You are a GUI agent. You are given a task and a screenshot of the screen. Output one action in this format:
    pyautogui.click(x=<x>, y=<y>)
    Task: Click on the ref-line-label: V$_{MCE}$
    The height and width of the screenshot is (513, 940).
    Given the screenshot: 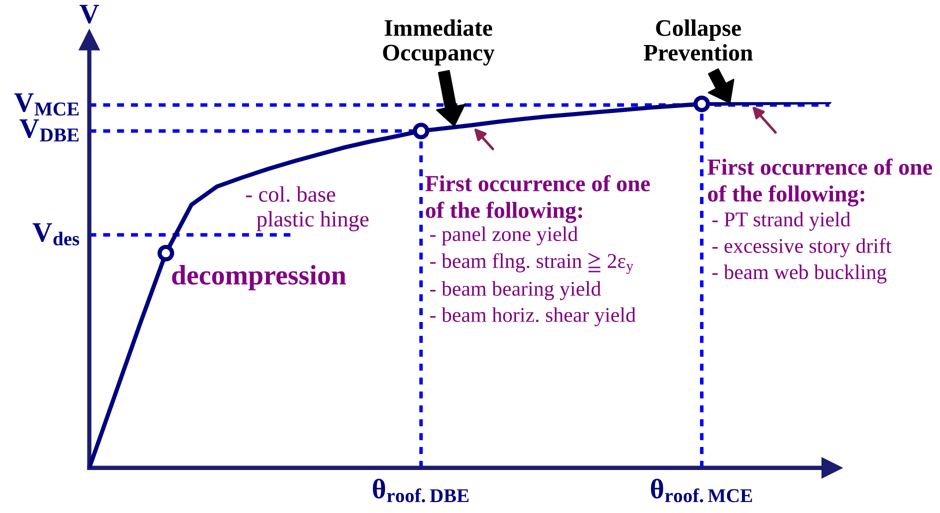 What is the action you would take?
    pyautogui.click(x=46, y=104)
    